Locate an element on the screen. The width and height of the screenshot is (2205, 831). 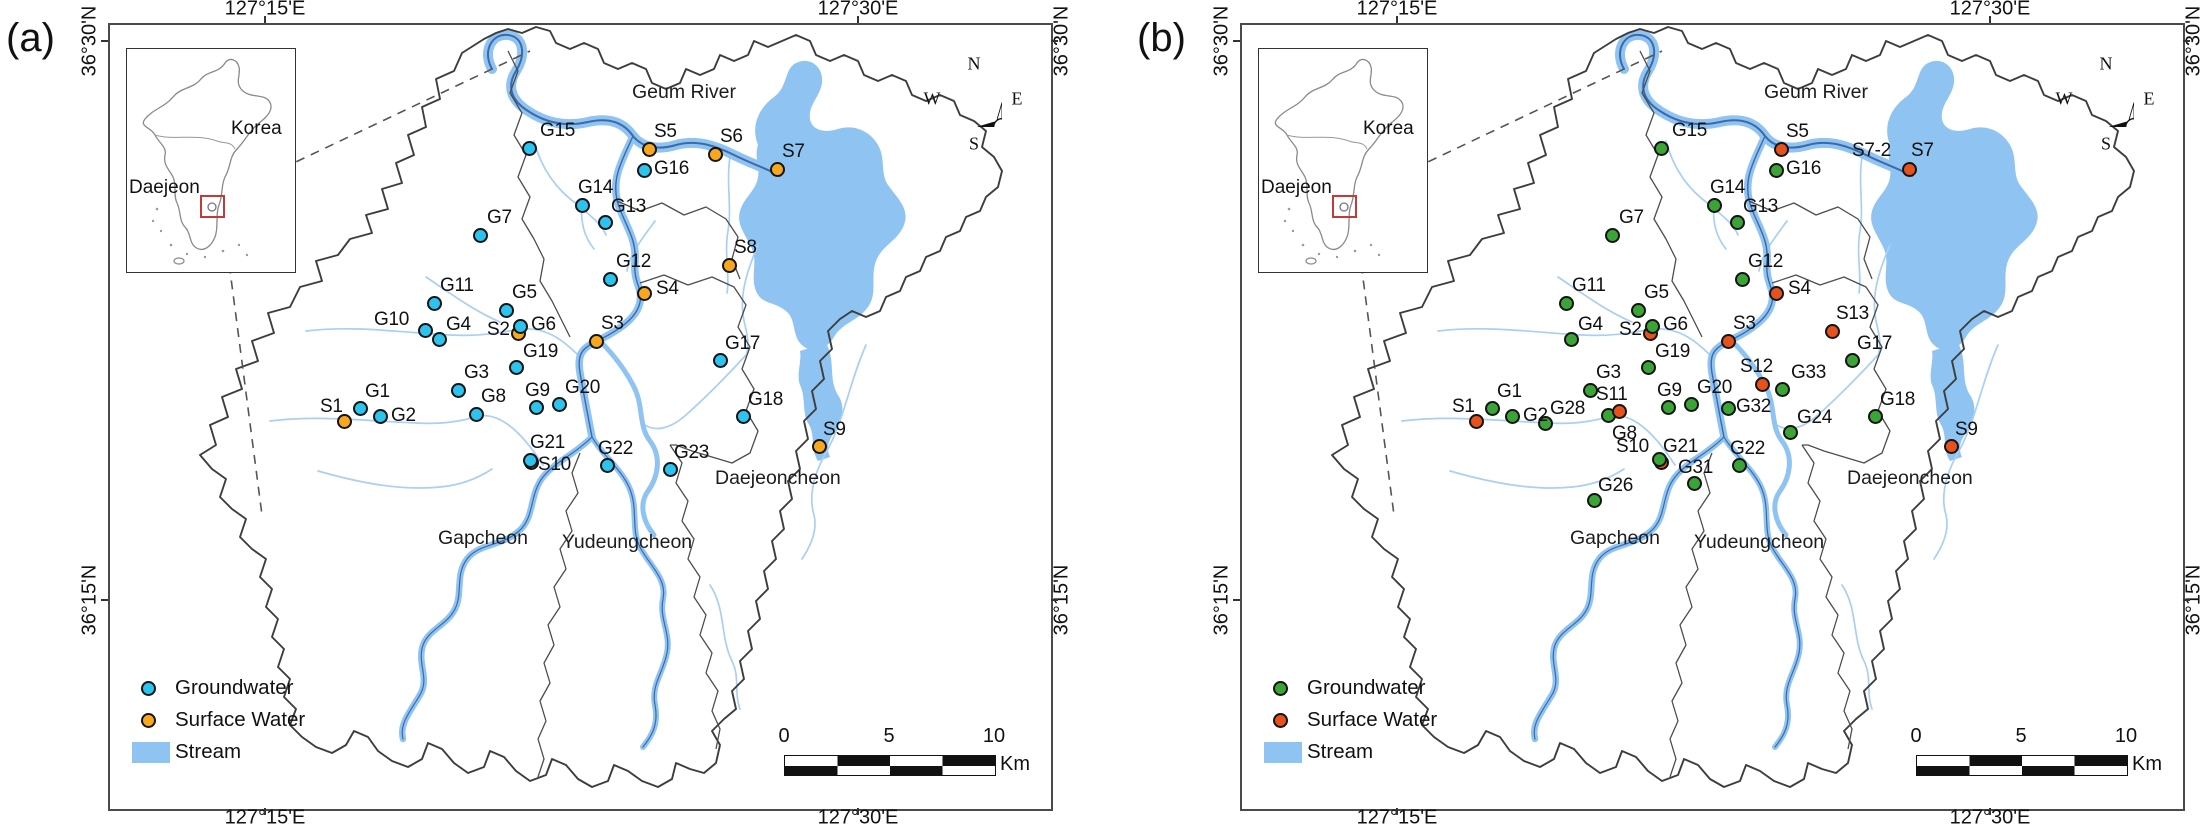
site-dot-G19 is located at coordinates (1648, 367).